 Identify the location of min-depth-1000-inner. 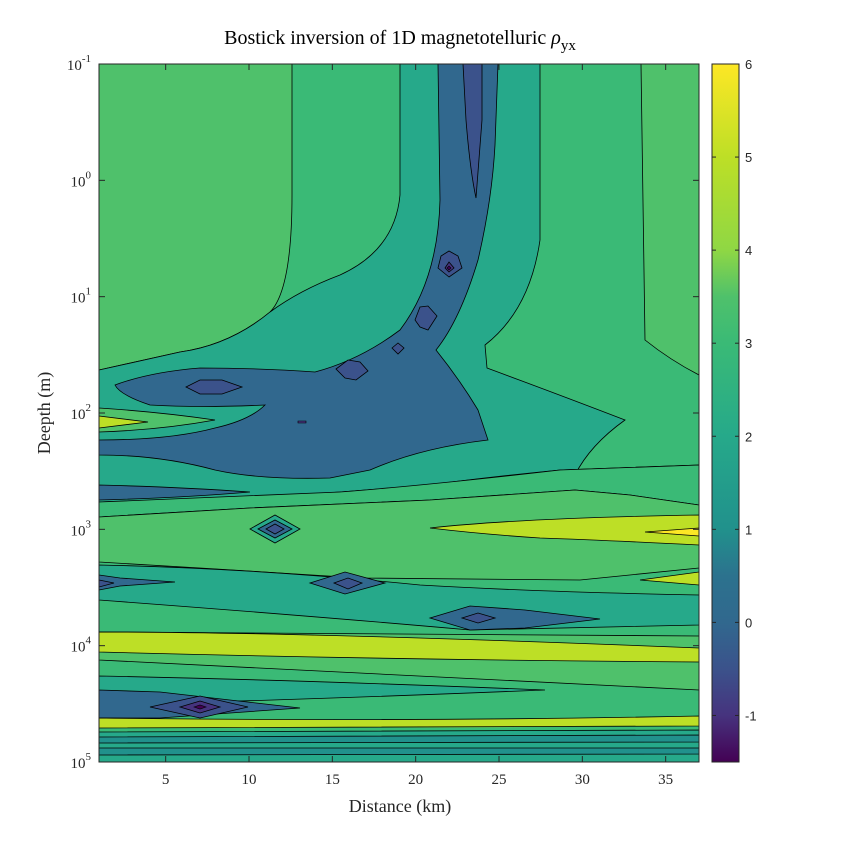
(275, 529).